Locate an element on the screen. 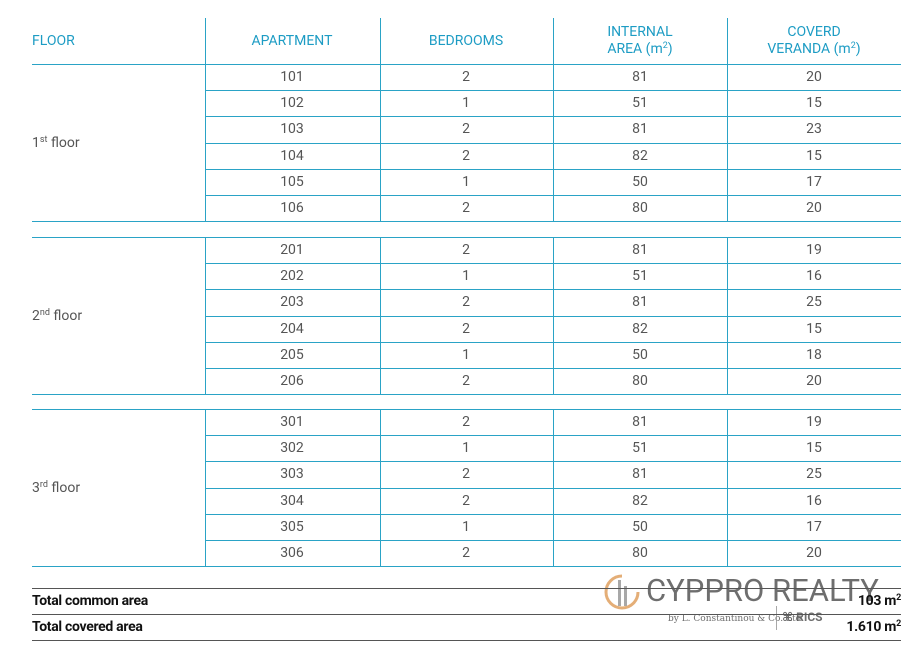 This screenshot has width=910, height=651. divider is located at coordinates (776, 618).